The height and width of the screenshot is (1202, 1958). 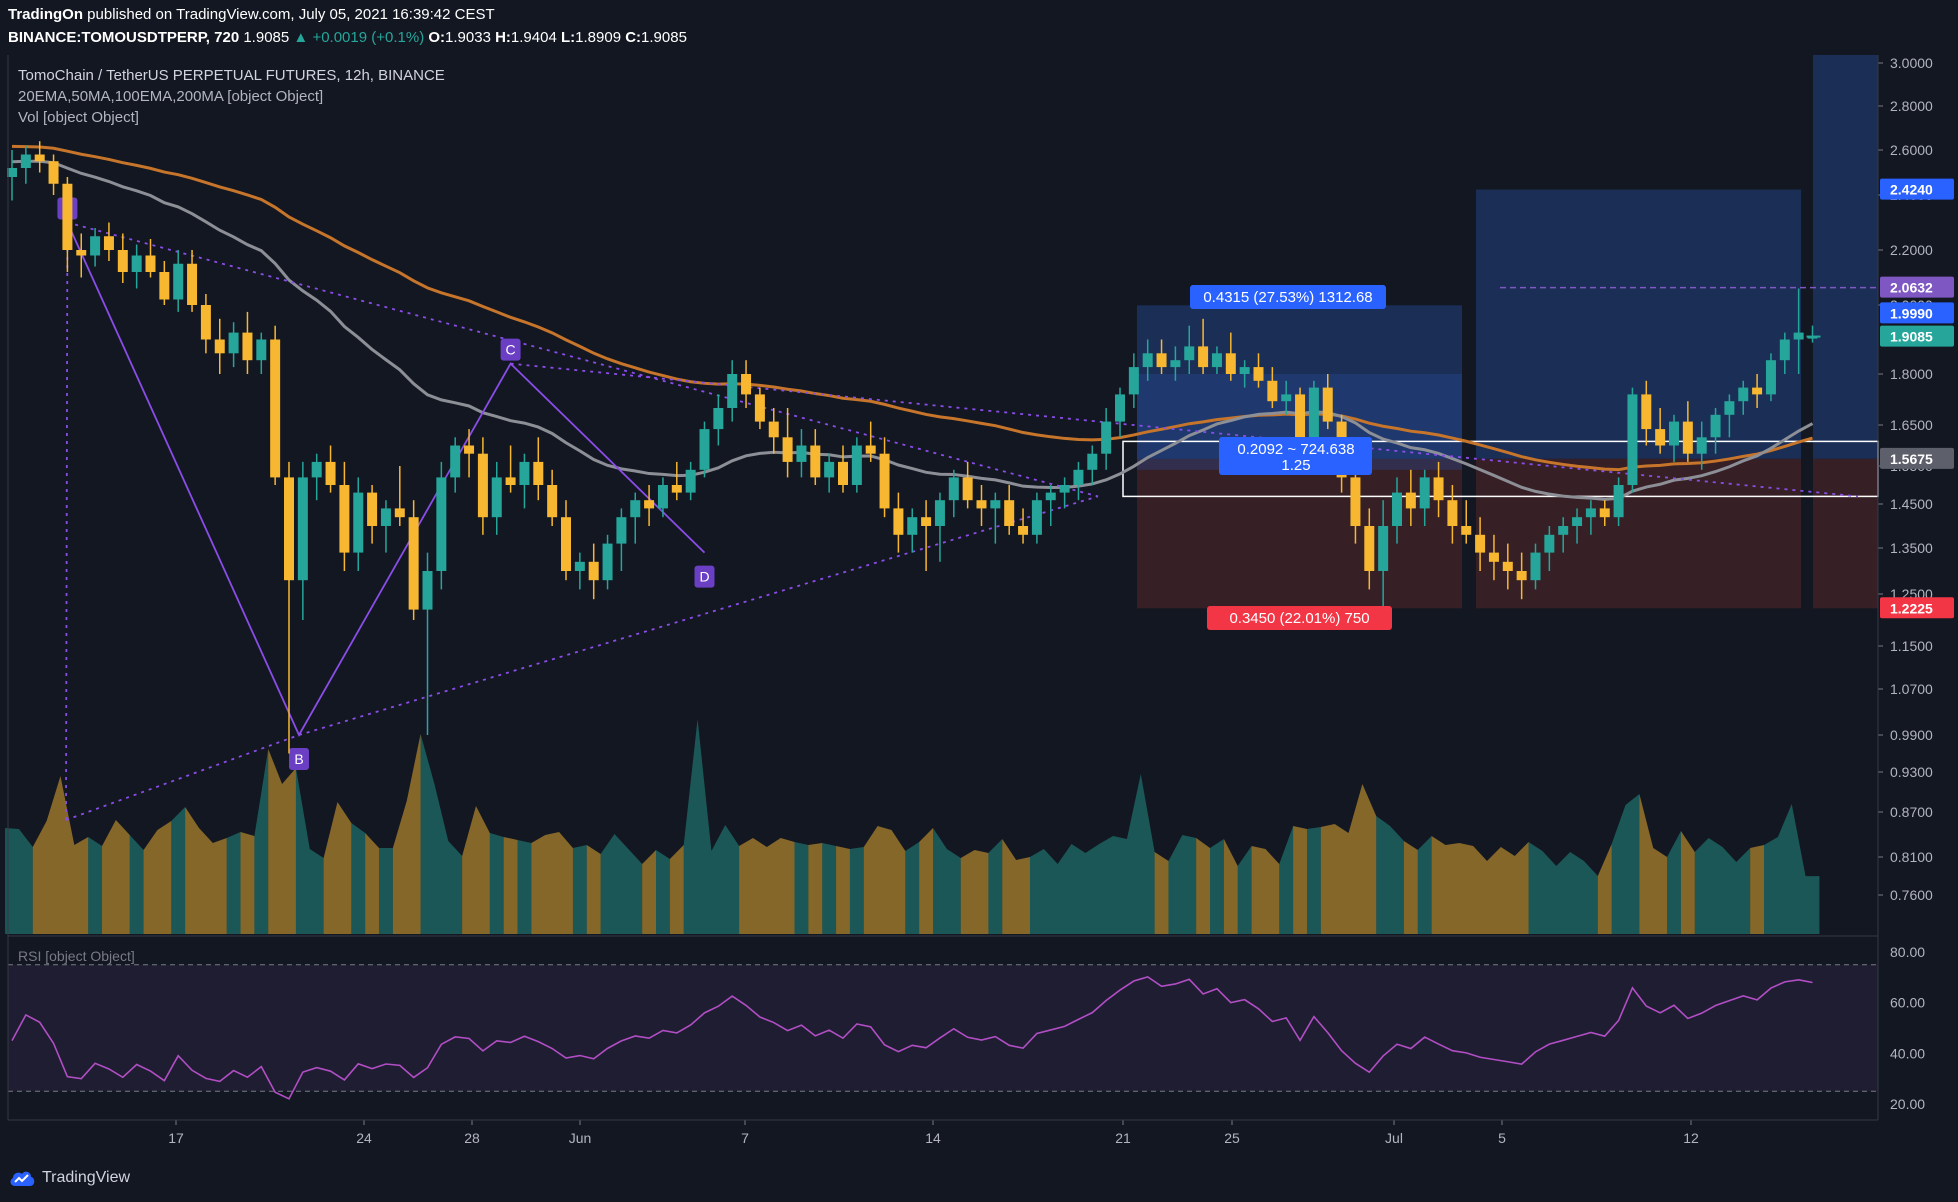 I want to click on open-value: 1.9033, so click(x=468, y=37).